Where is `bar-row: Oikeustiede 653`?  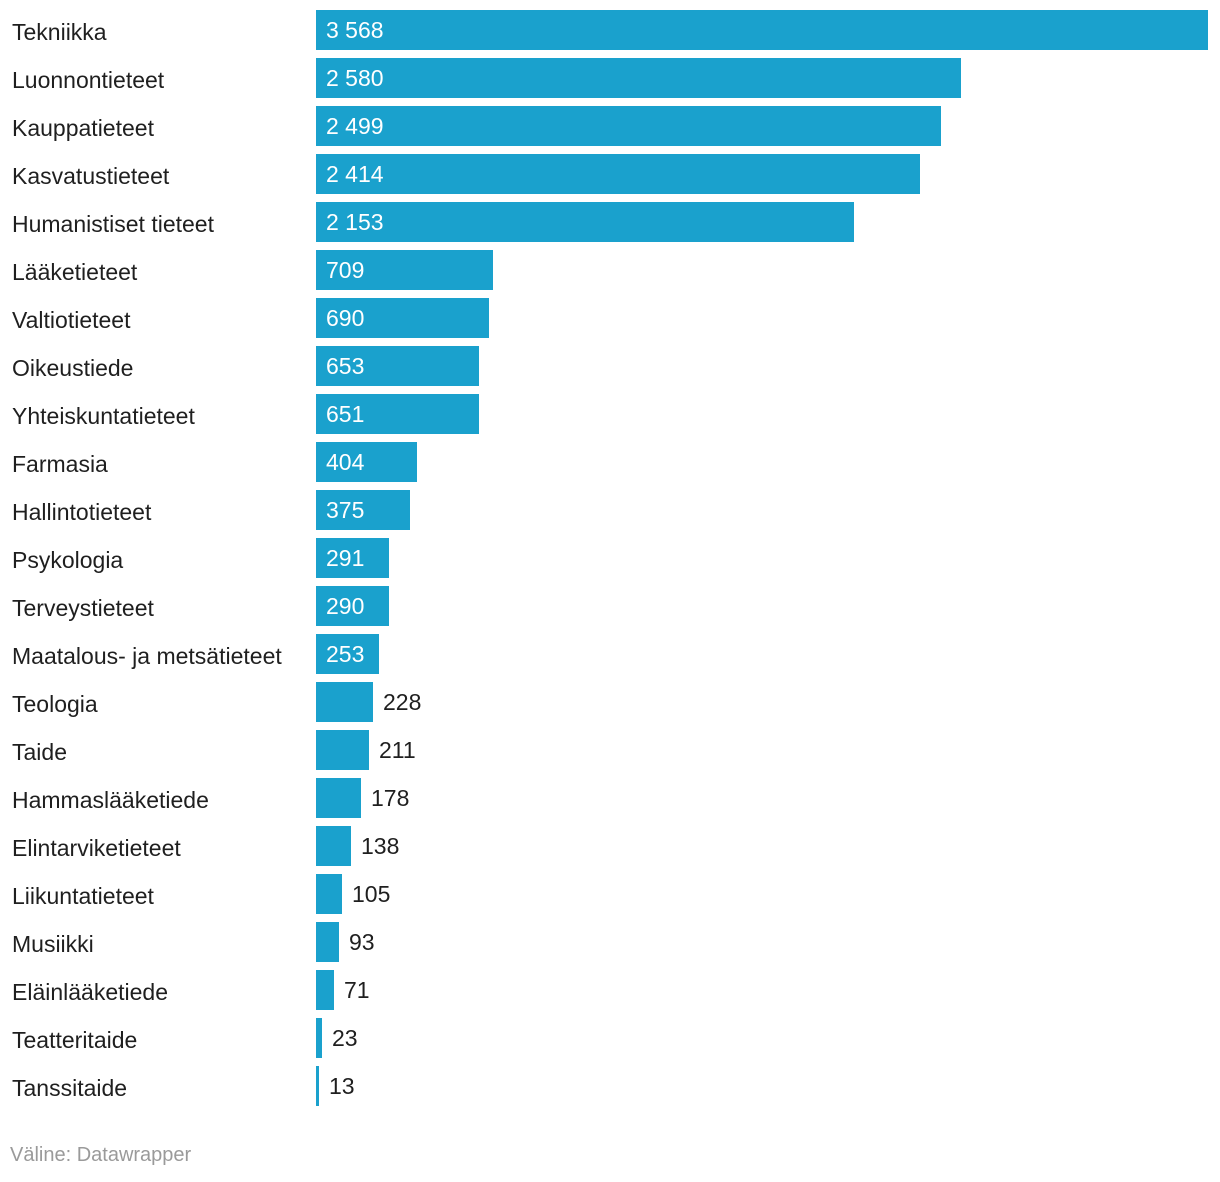 bar-row: Oikeustiede 653 is located at coordinates (610, 368).